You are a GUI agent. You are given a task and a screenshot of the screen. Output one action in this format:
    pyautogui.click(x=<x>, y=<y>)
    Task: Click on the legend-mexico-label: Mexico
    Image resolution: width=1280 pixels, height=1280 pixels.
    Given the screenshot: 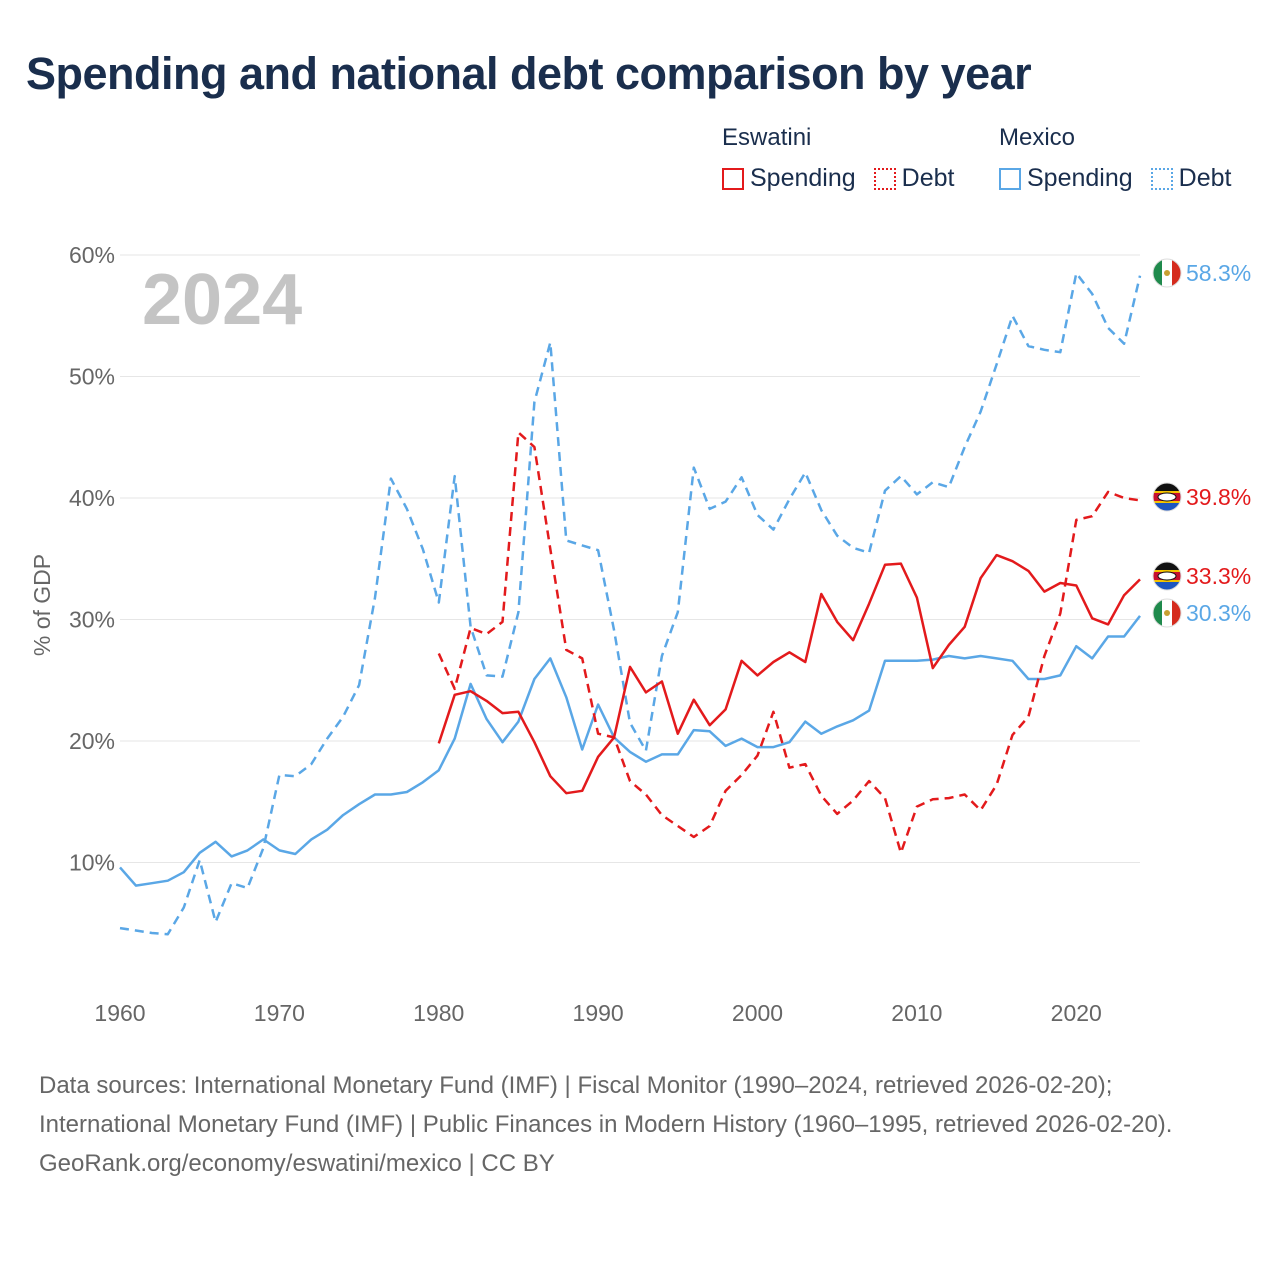 What is the action you would take?
    pyautogui.click(x=1037, y=137)
    